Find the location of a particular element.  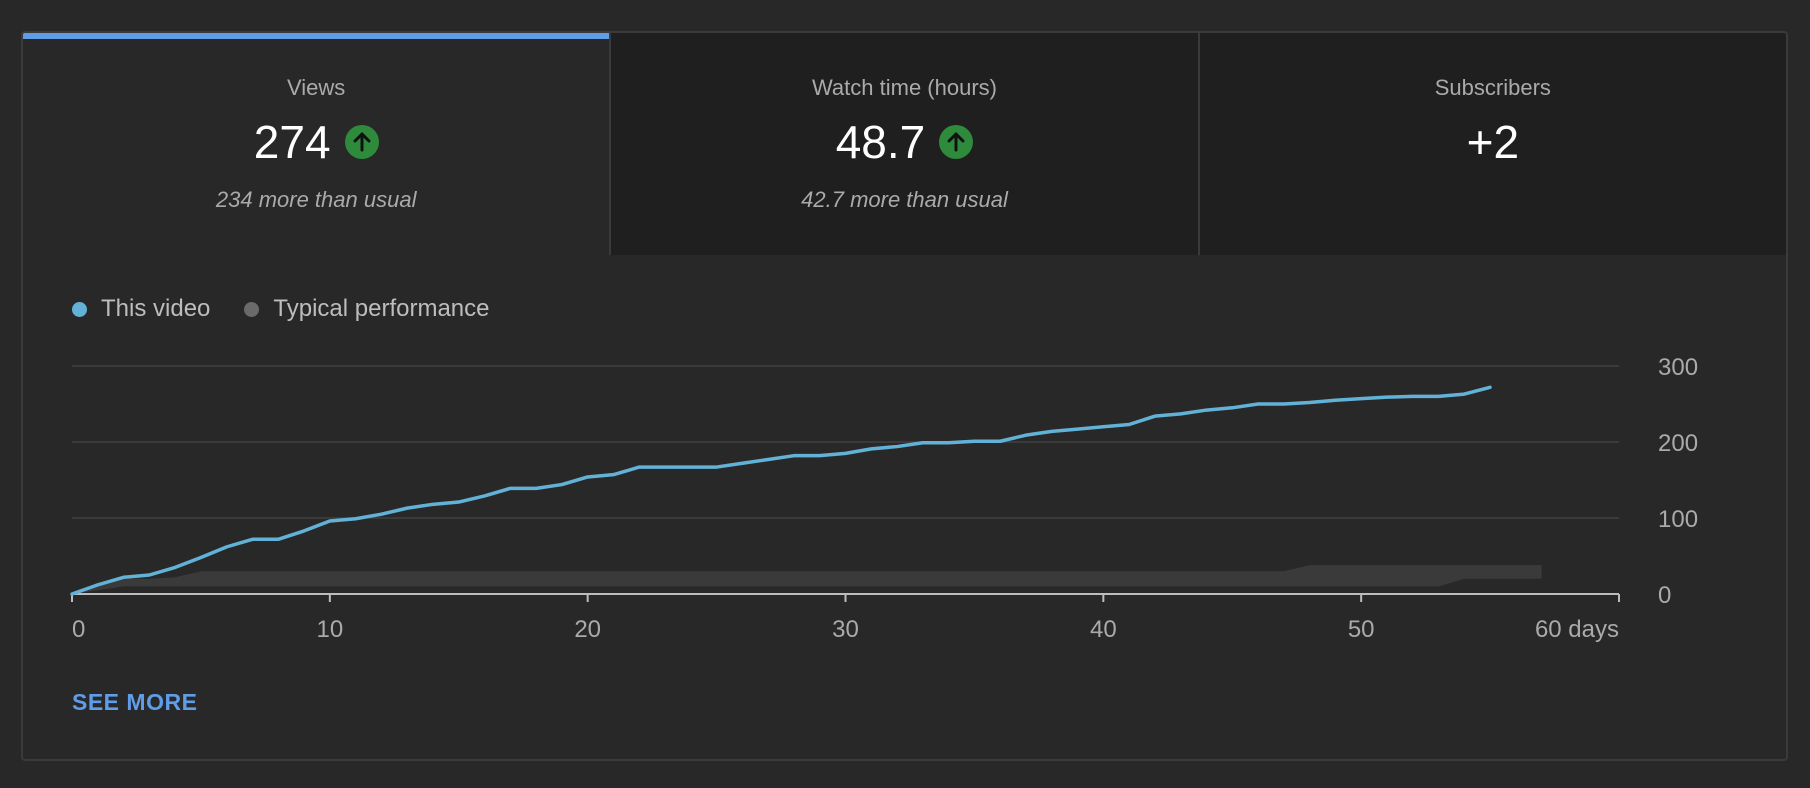

x-tick-label: 50 is located at coordinates (1361, 629).